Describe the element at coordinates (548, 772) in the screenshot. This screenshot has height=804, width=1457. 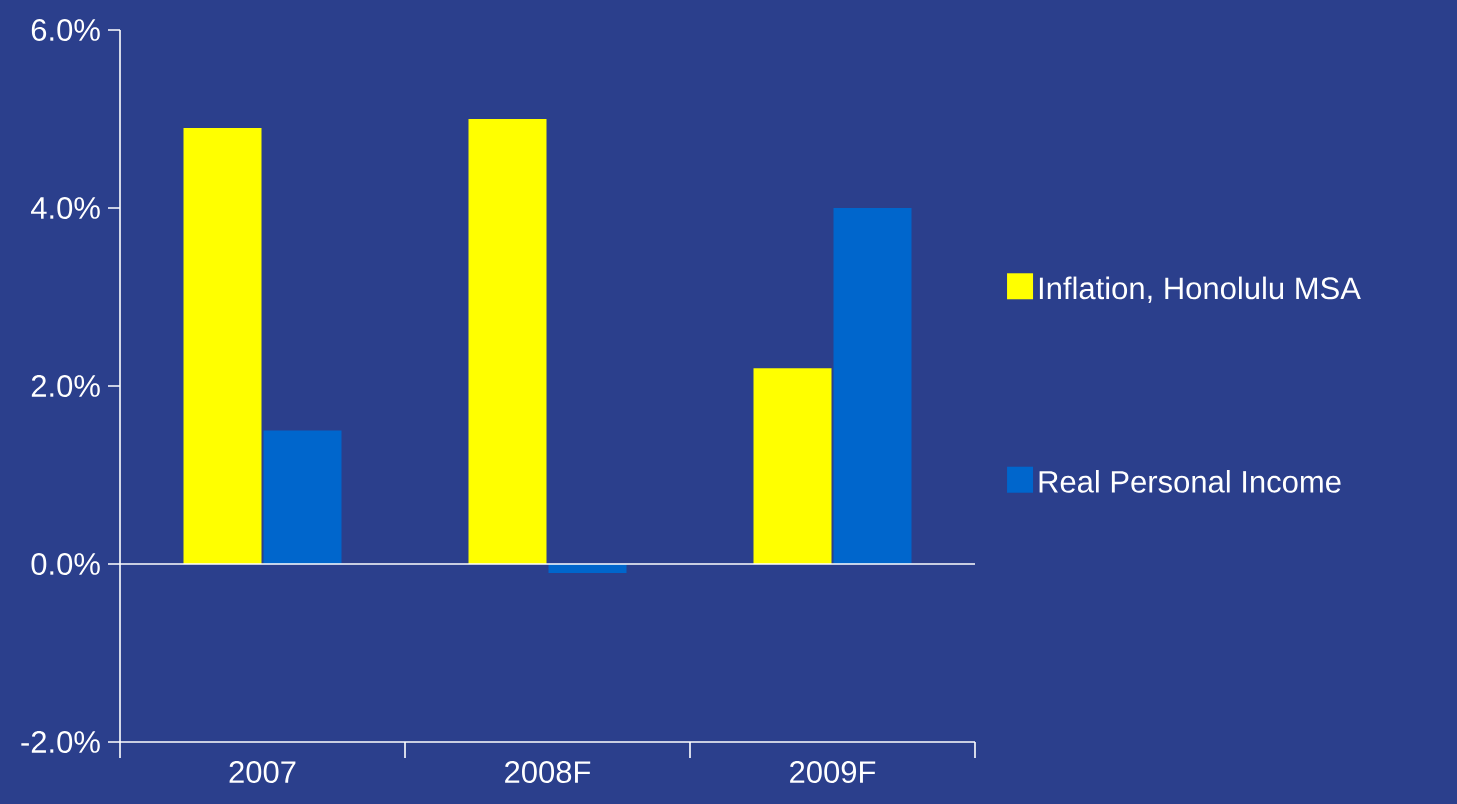
I see `x-tick-label: 2008F` at that location.